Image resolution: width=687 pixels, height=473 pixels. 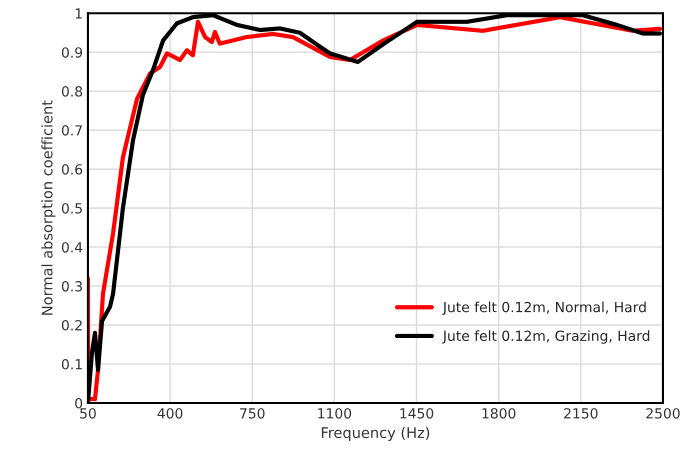 What do you see at coordinates (72, 325) in the screenshot?
I see `y-tick-label: 0.2` at bounding box center [72, 325].